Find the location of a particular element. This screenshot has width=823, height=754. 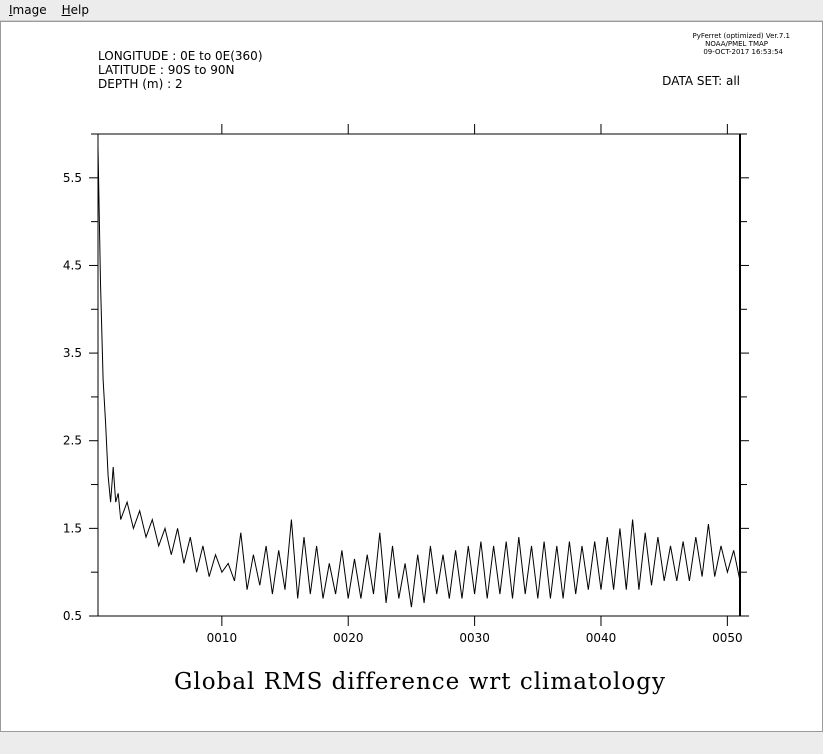

chart-title: Global RMS difference wrt climatology is located at coordinates (420, 682).